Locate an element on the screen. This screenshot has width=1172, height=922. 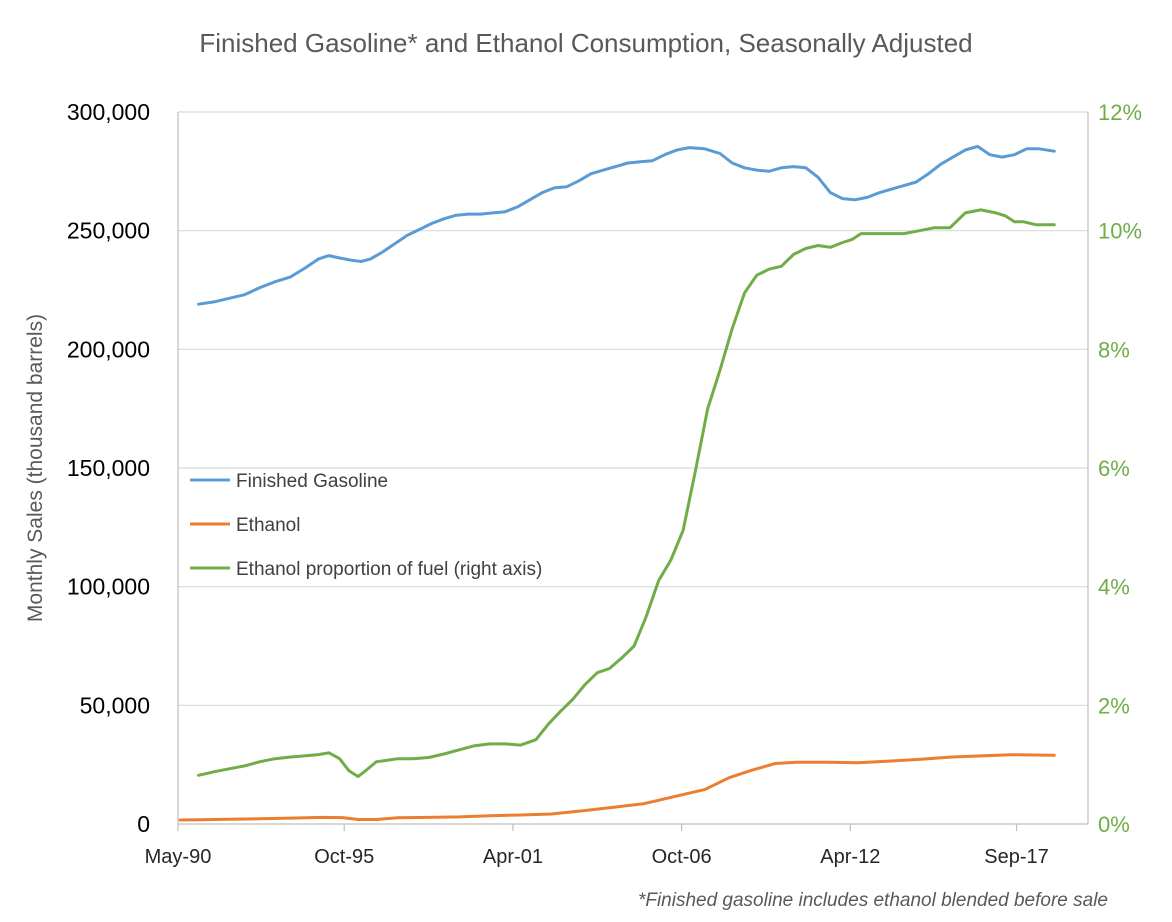
y2-tick-label: 4% is located at coordinates (1114, 587).